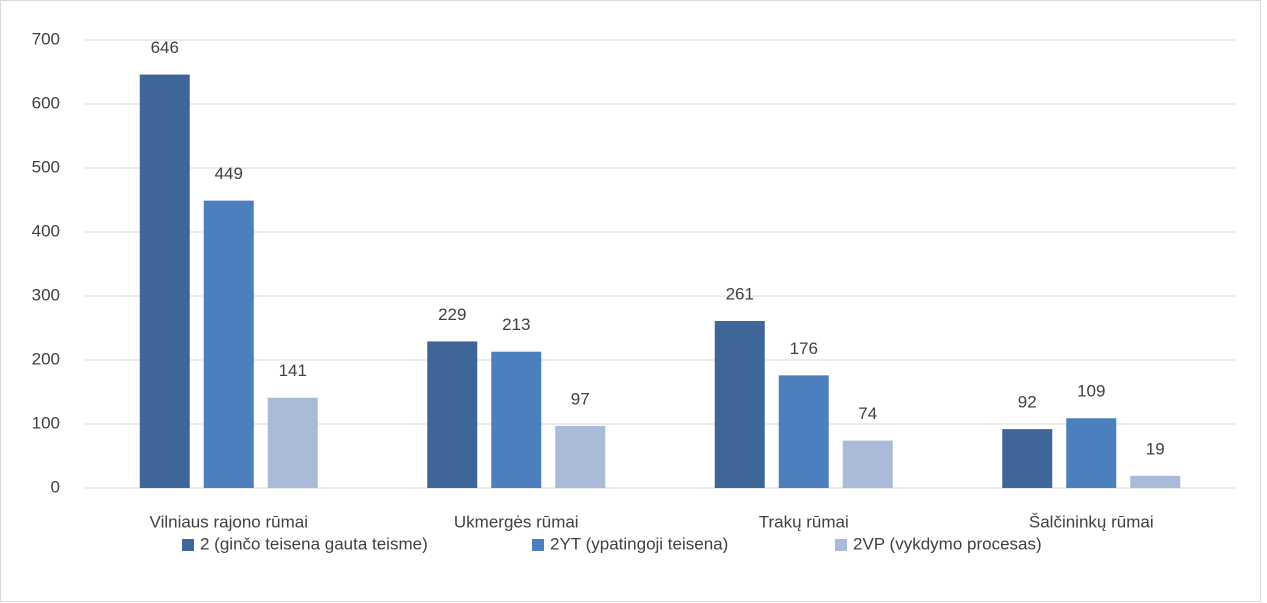 This screenshot has height=603, width=1267. I want to click on data-label: 109, so click(1091, 391).